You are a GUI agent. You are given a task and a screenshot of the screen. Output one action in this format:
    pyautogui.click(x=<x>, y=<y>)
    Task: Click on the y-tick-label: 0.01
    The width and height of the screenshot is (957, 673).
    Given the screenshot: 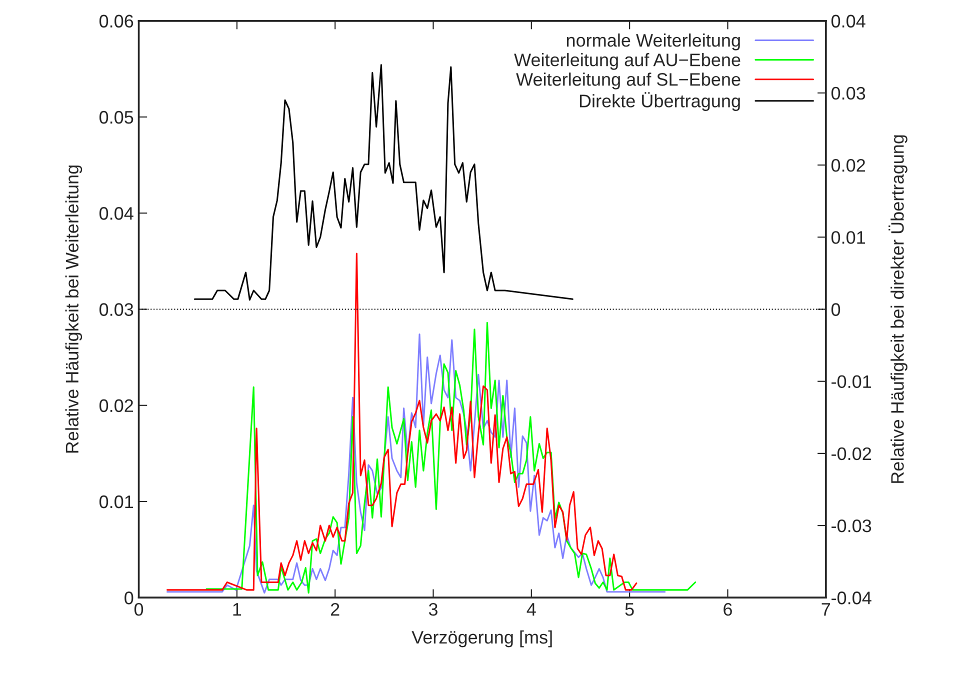 What is the action you would take?
    pyautogui.click(x=116, y=501)
    